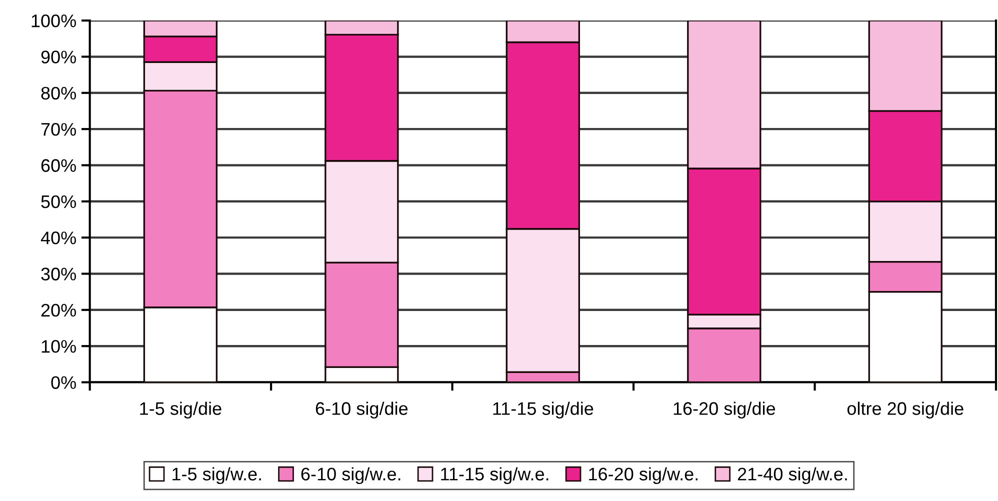 The width and height of the screenshot is (998, 501). What do you see at coordinates (543, 410) in the screenshot?
I see `x-tick-label: 11-15 sig/die` at bounding box center [543, 410].